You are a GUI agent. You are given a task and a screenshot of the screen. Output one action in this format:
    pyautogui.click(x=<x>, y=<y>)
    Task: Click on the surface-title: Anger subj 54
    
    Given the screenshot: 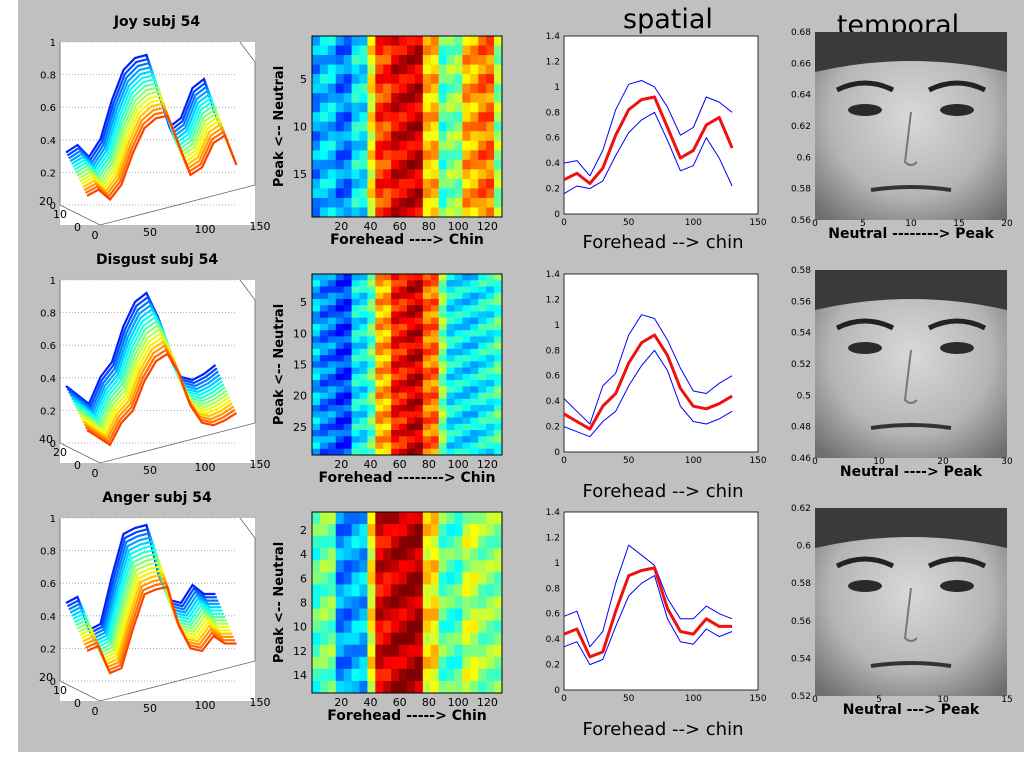 What is the action you would take?
    pyautogui.click(x=157, y=498)
    